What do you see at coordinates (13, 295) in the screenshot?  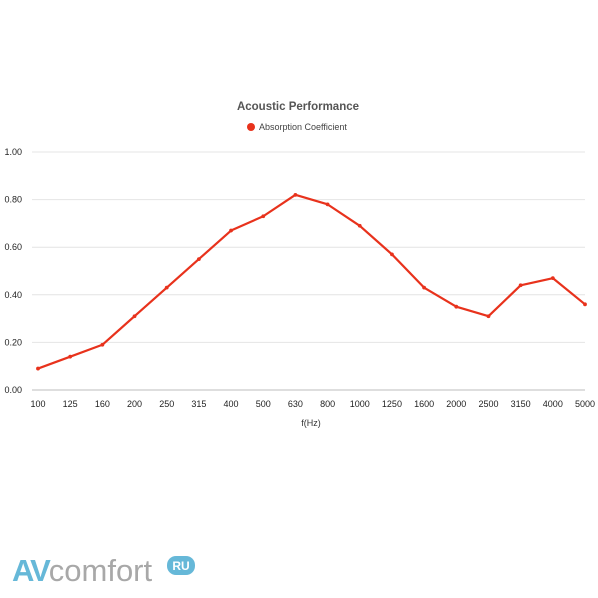 I see `y-tick-label: 0.40` at bounding box center [13, 295].